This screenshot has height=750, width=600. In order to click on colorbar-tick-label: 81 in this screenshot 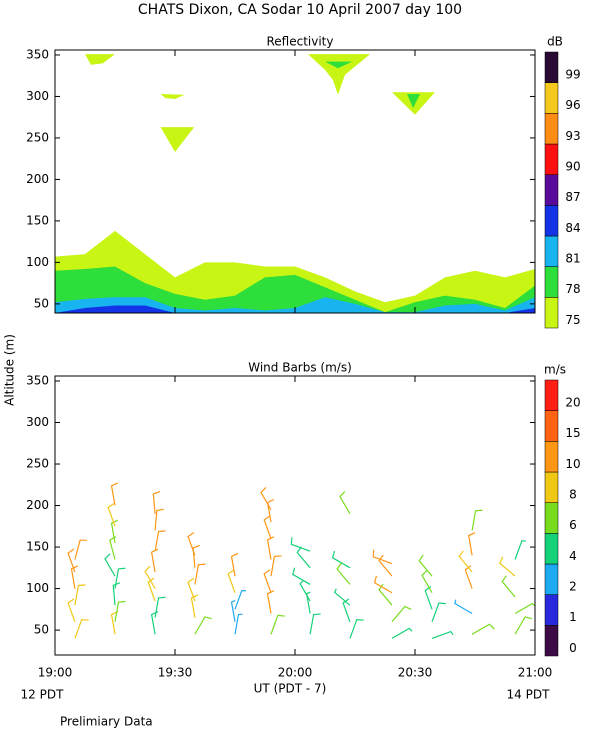, I will do `click(572, 259)`.